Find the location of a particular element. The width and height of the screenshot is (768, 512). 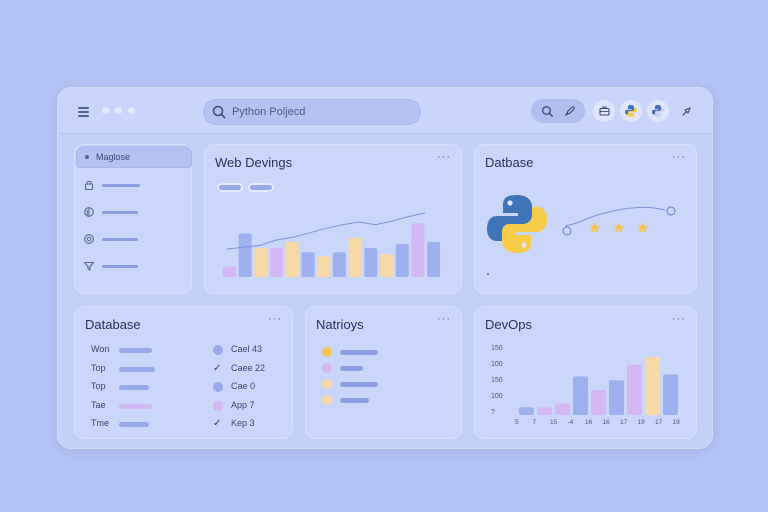

menu-icon is located at coordinates (83, 112).